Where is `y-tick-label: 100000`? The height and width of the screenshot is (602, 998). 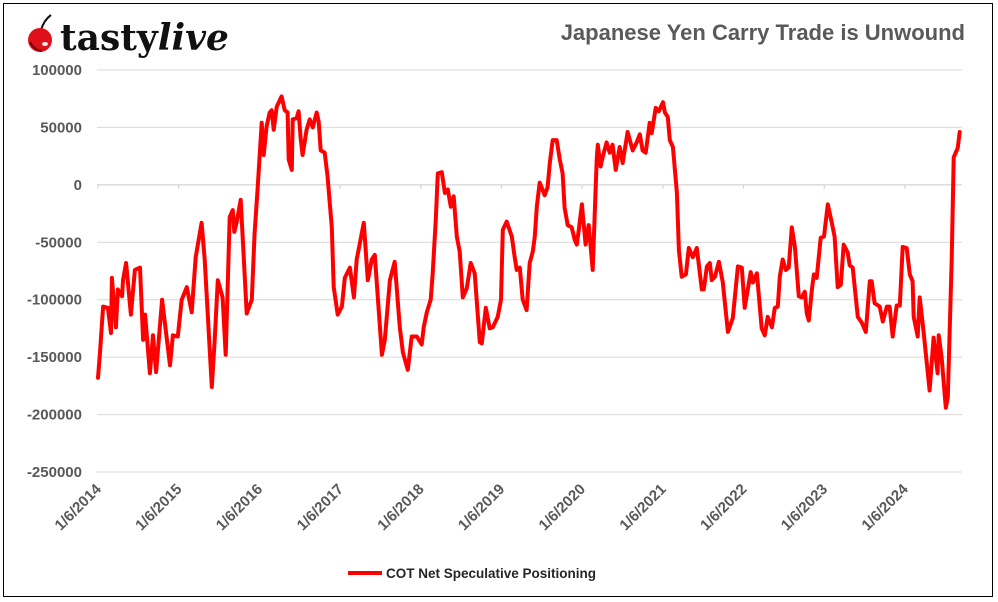 y-tick-label: 100000 is located at coordinates (57, 70).